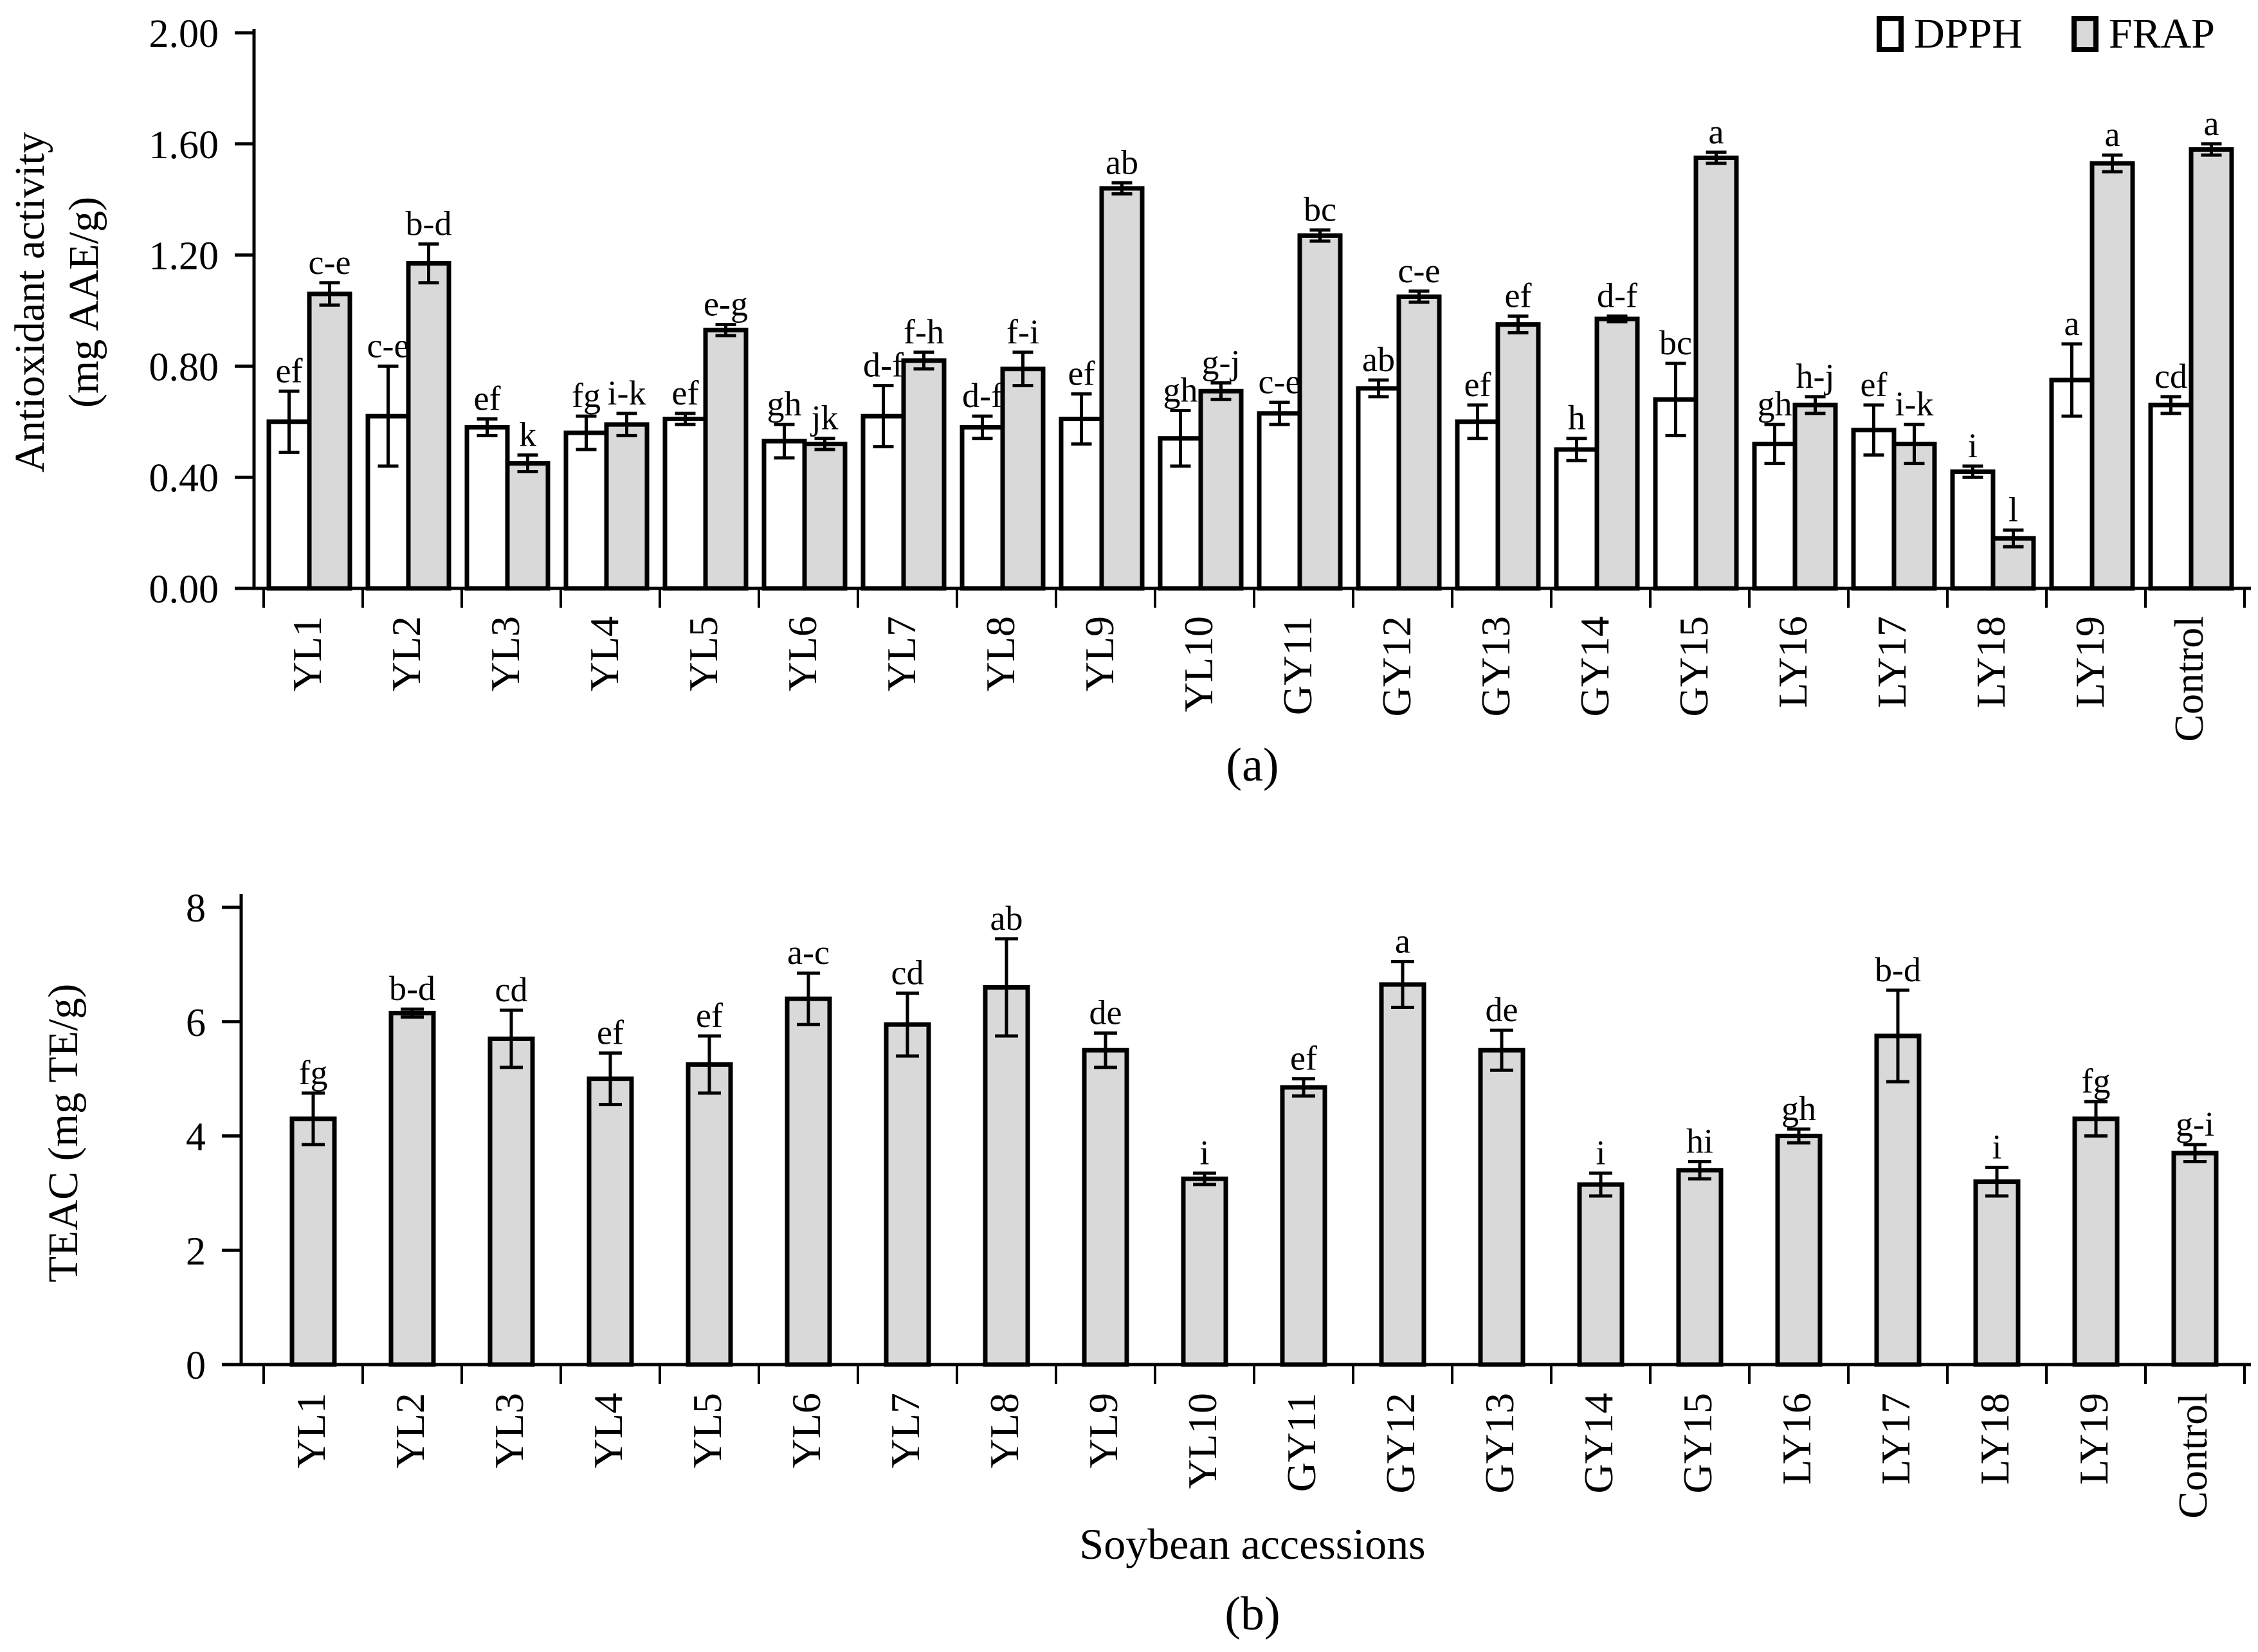 This screenshot has width=2258, height=1652. I want to click on panel-b-category-label-yl8: YL8, so click(1004, 1430).